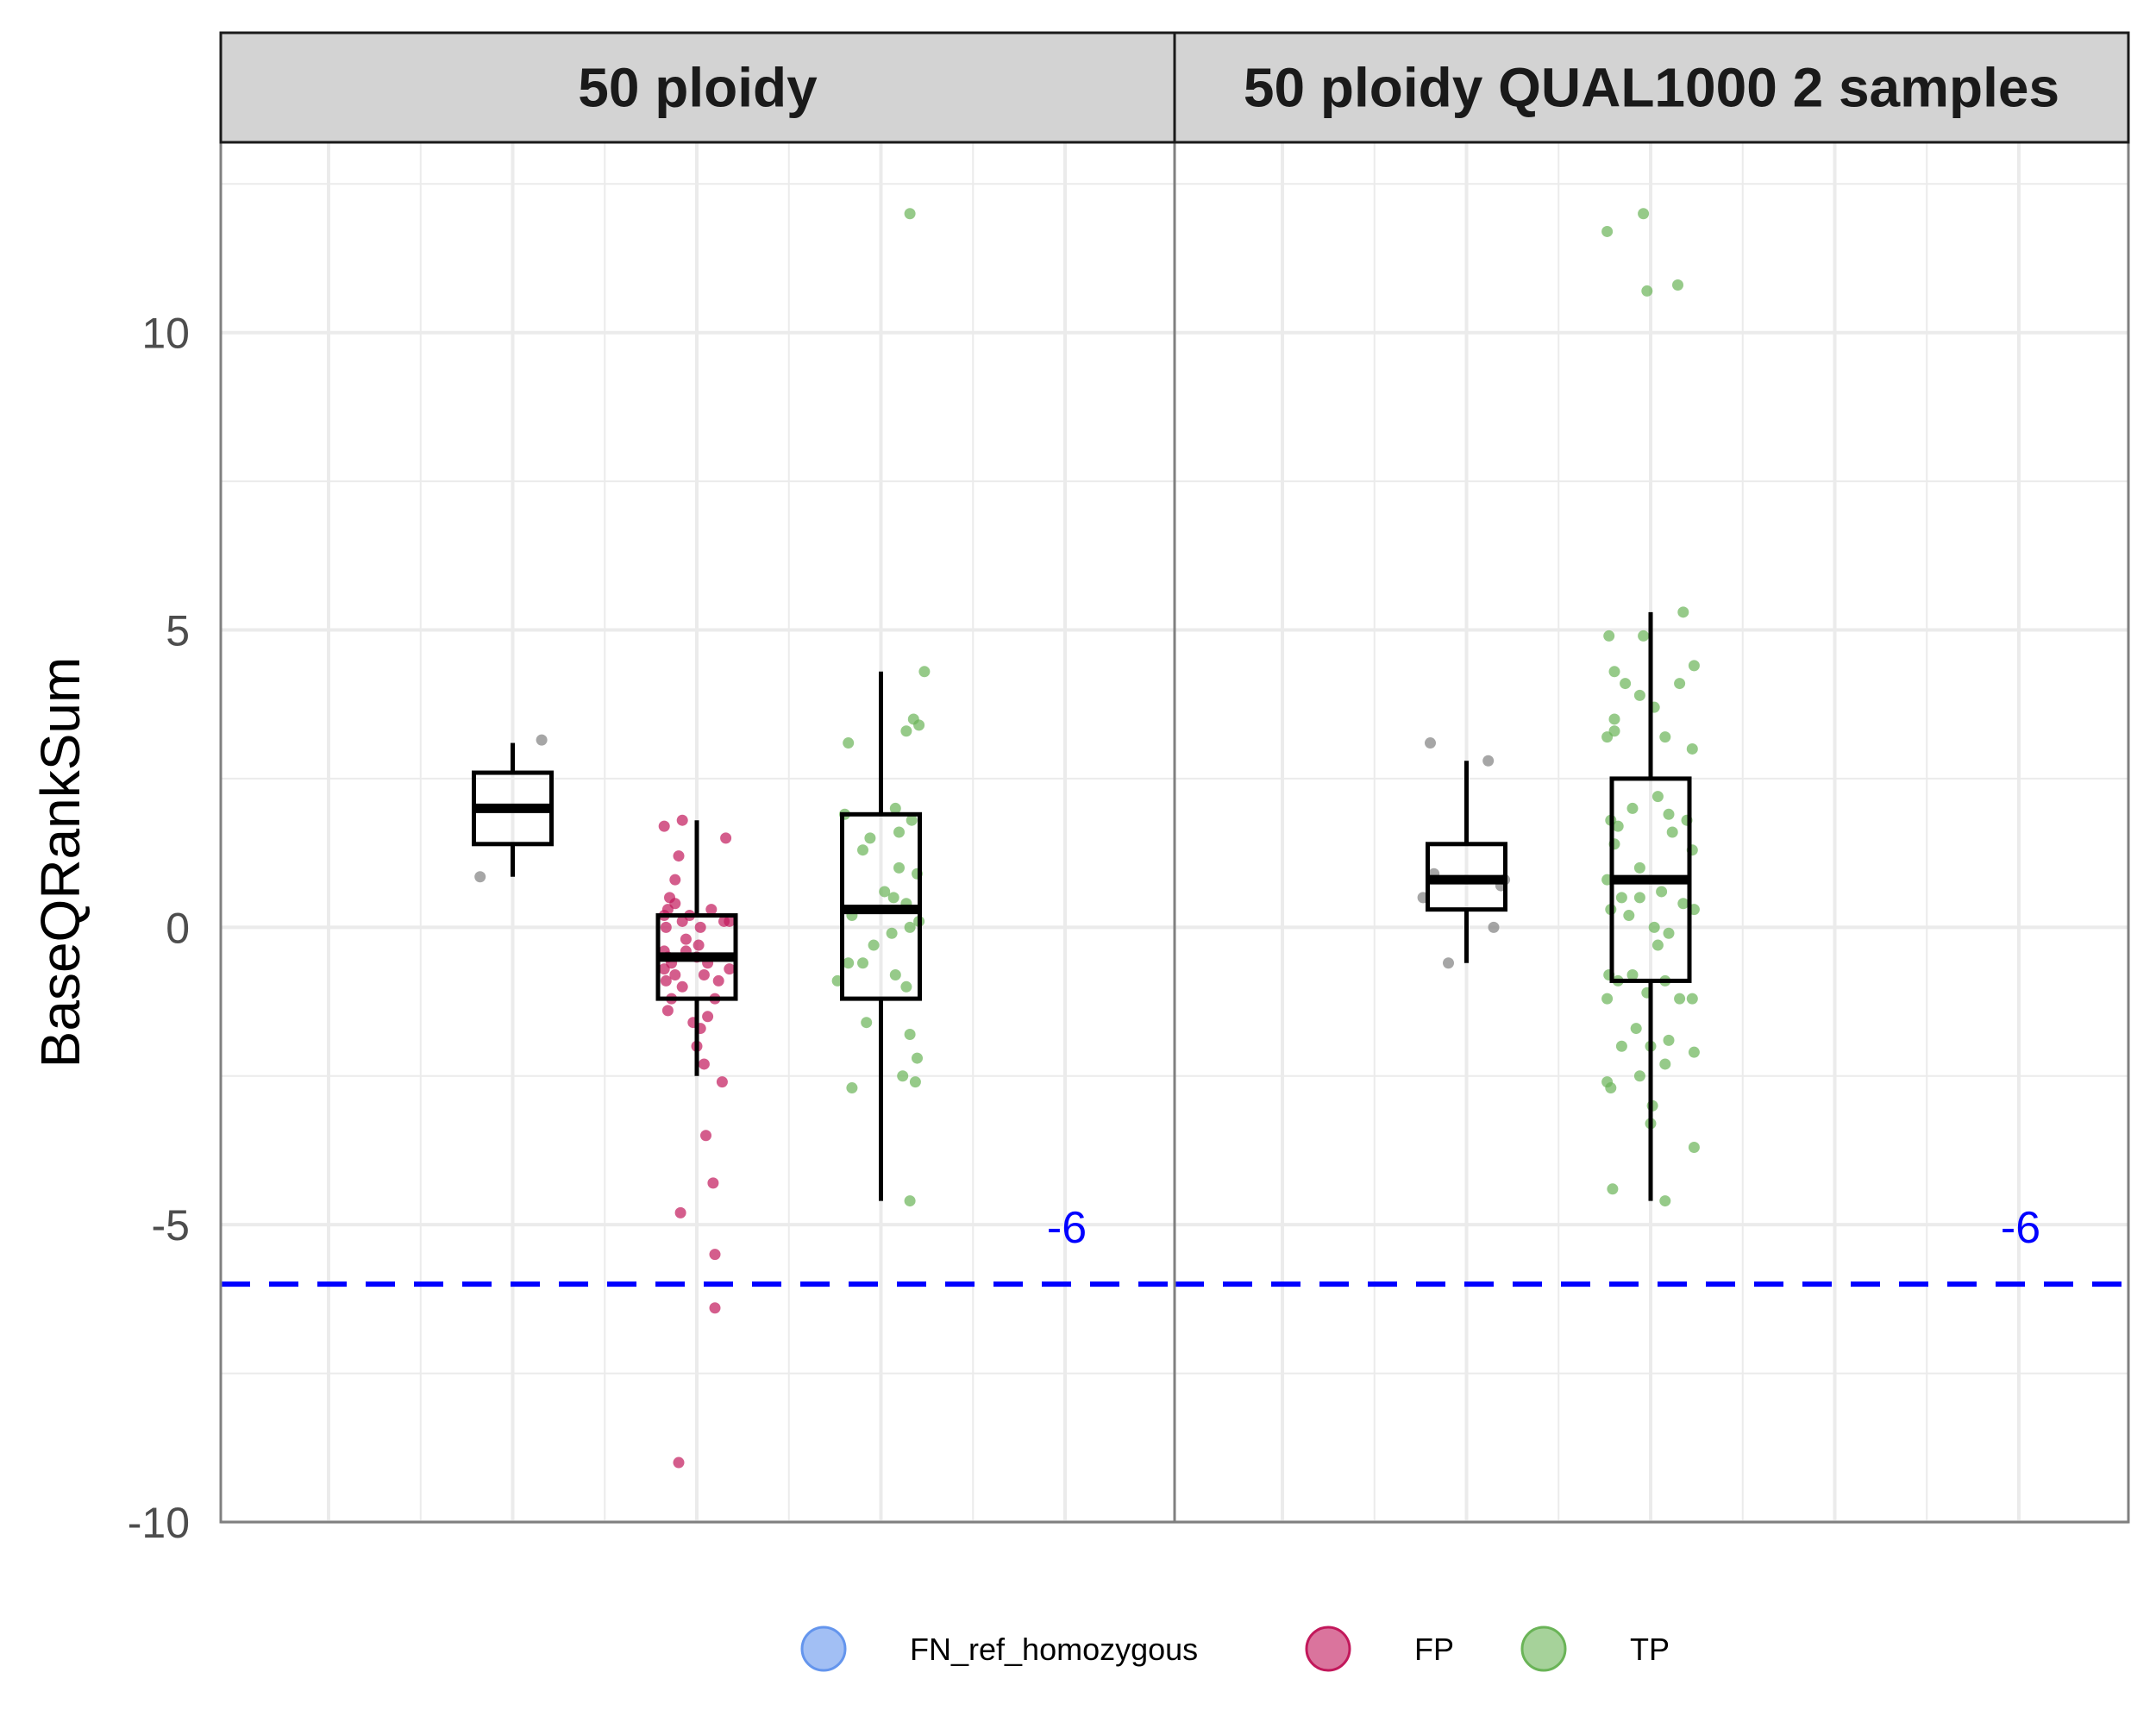  I want to click on reference-line-label: -6, so click(2020, 1228).